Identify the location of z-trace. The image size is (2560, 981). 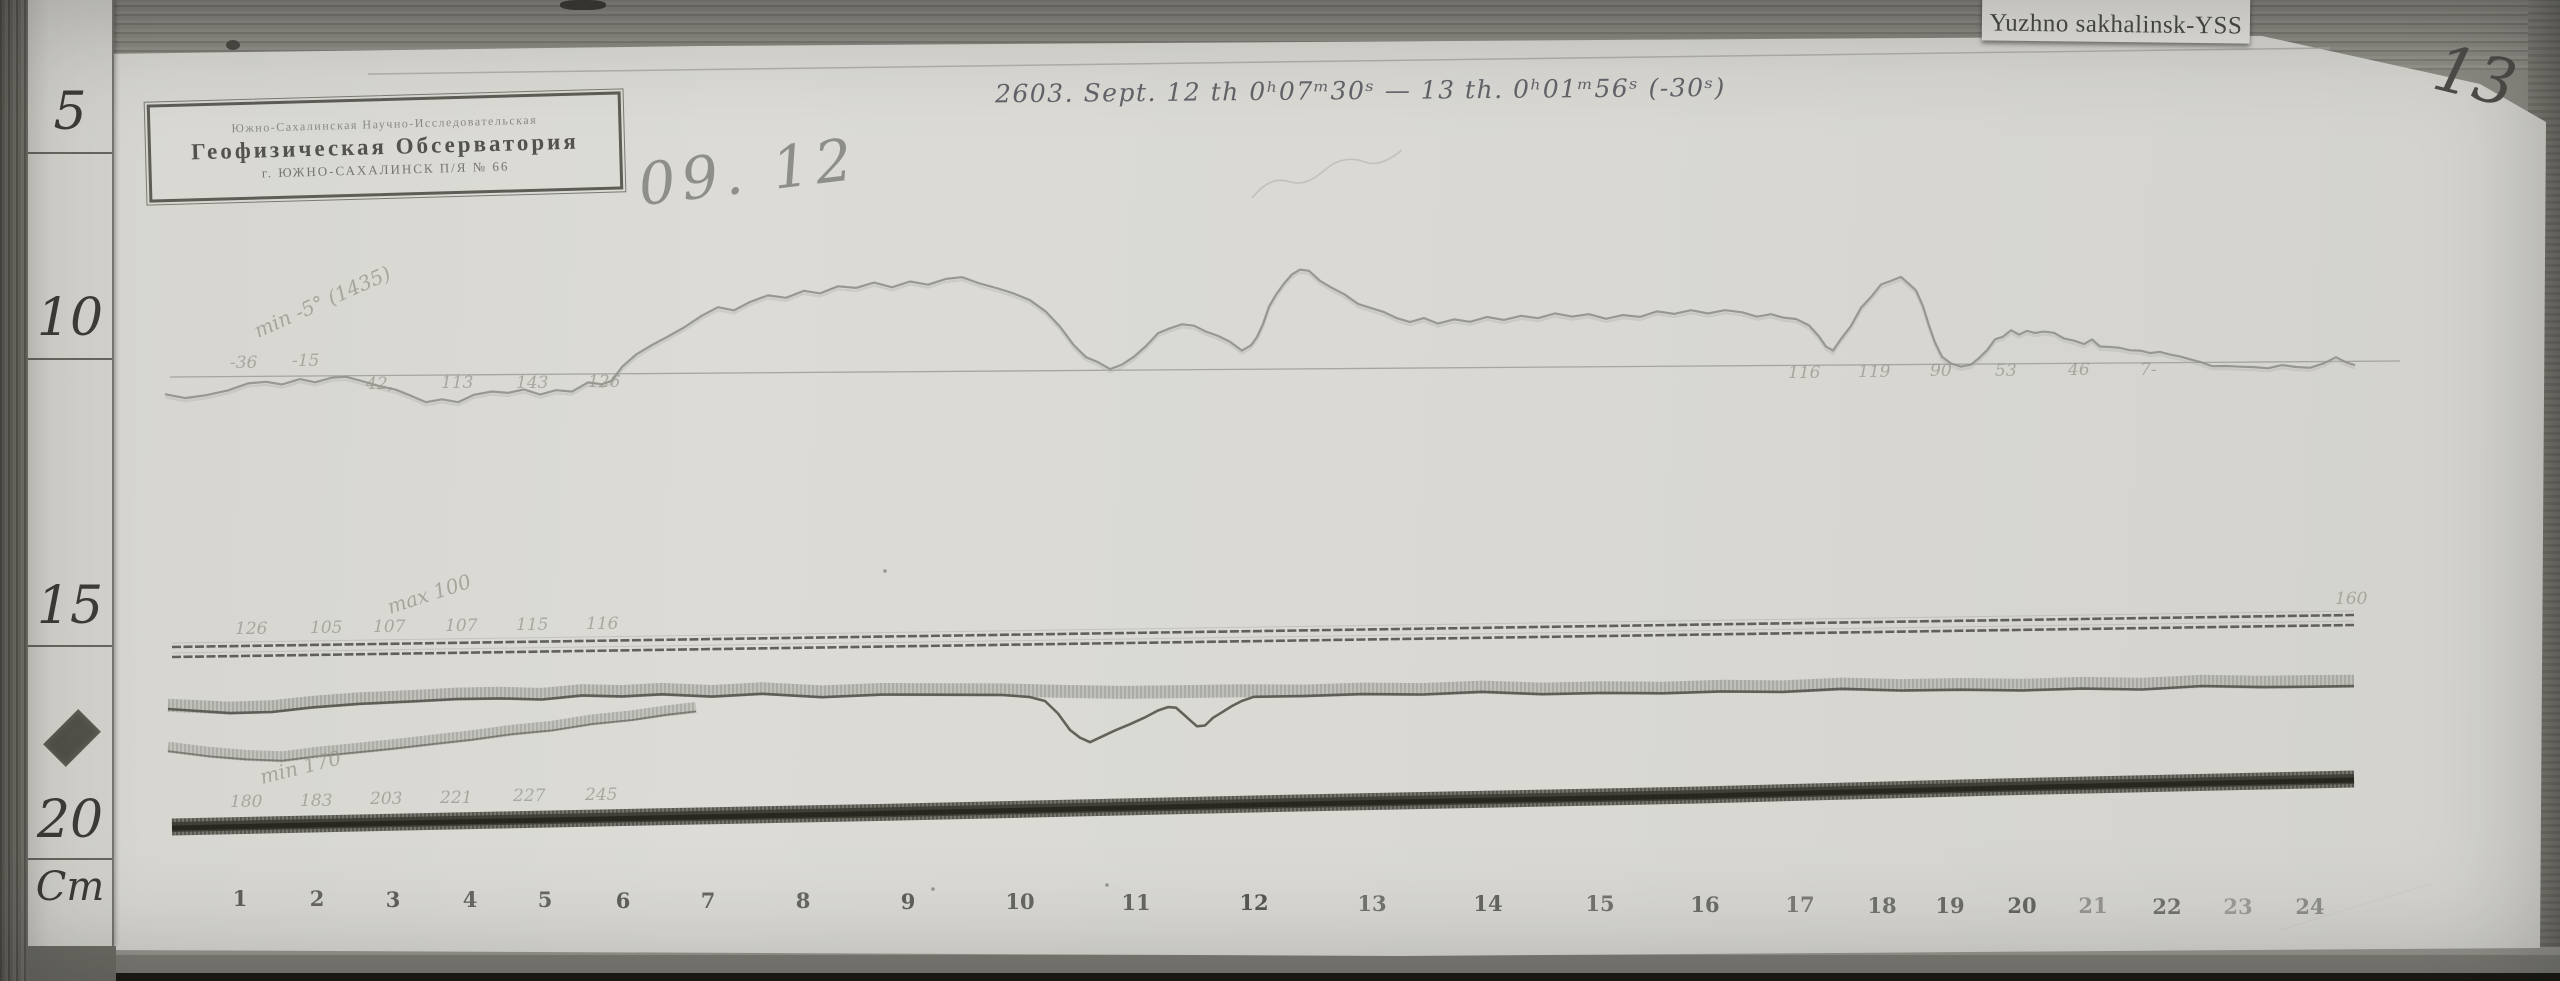
(432, 736).